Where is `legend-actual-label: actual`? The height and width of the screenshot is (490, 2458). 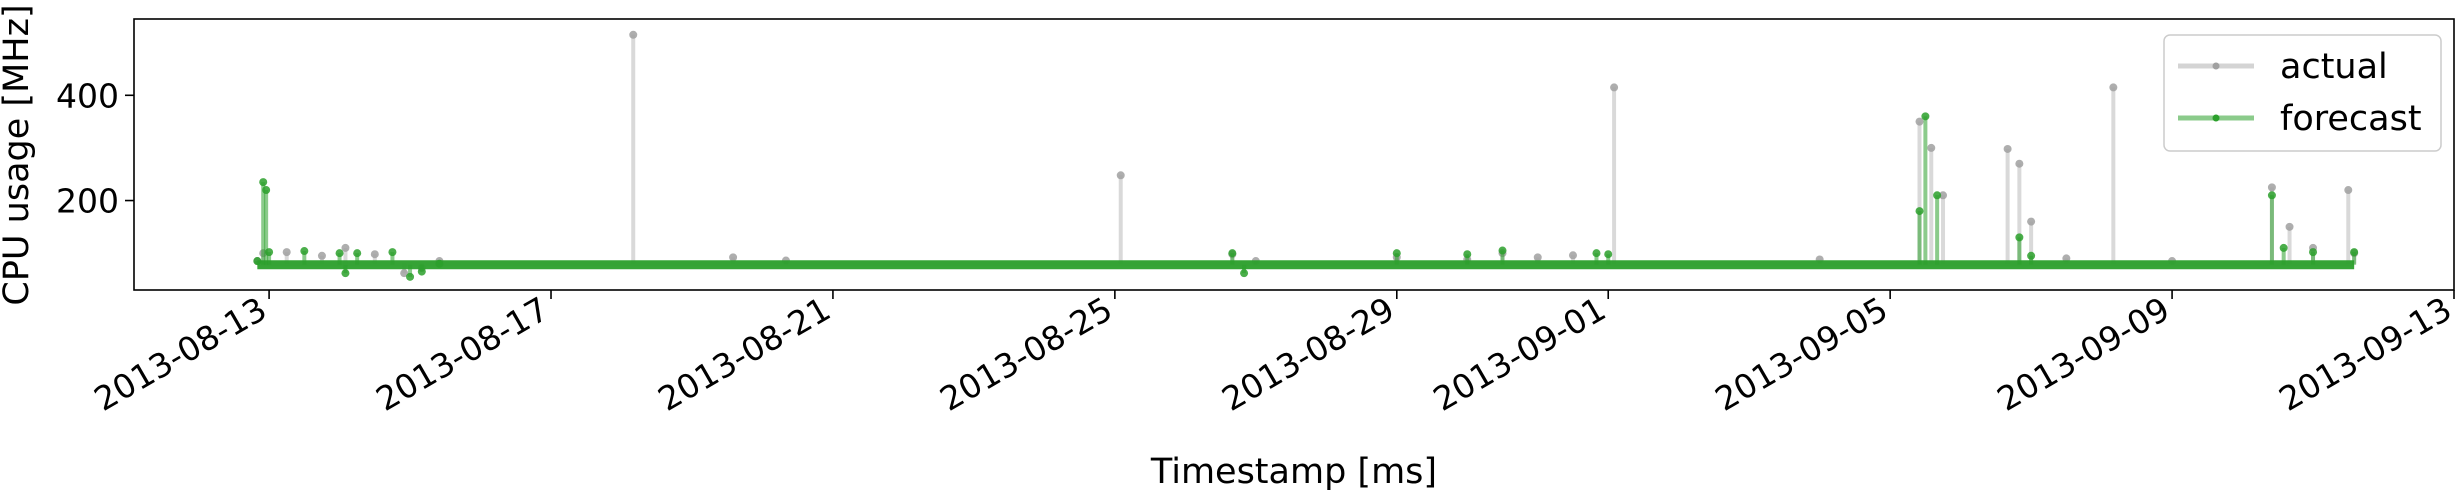
legend-actual-label: actual is located at coordinates (2334, 67).